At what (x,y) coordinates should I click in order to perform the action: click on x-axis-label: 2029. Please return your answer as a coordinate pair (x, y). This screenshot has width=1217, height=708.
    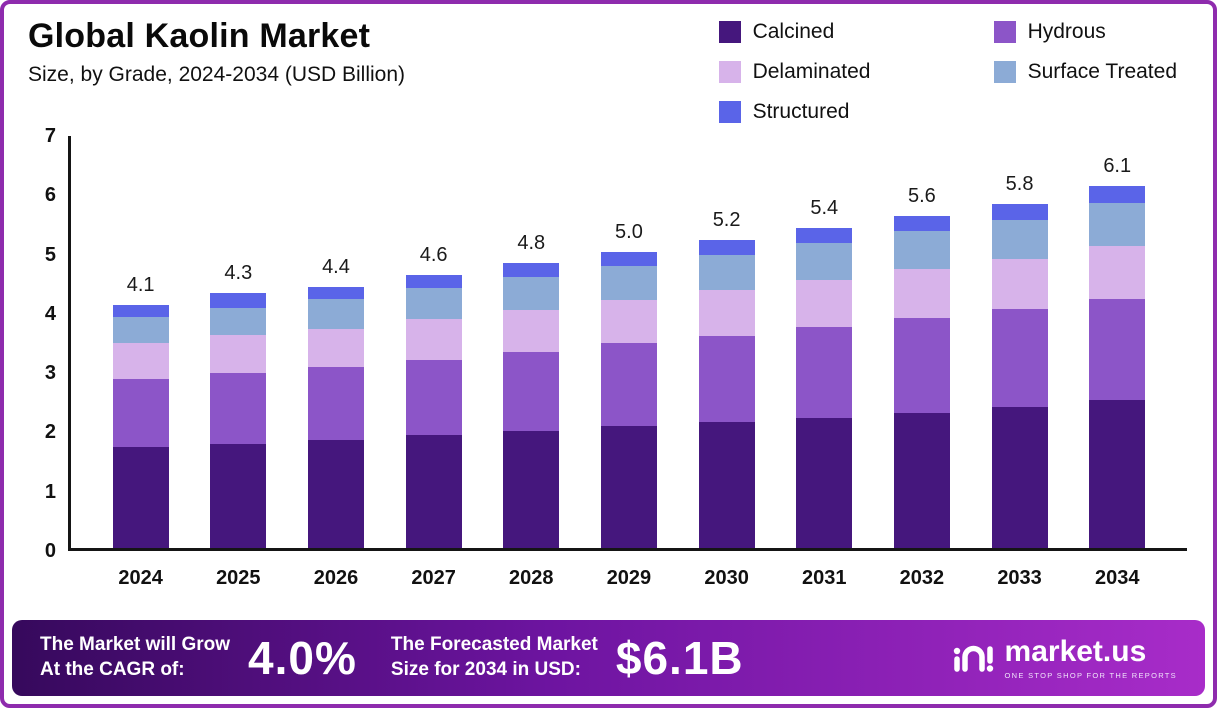
    Looking at the image, I should click on (629, 578).